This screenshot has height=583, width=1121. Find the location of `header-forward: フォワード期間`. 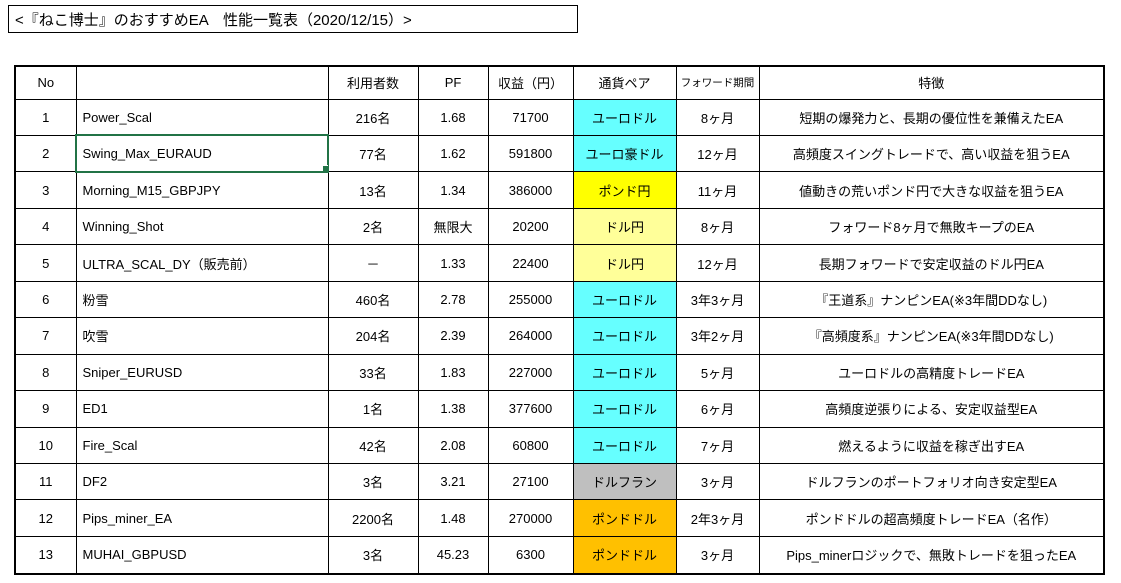

header-forward: フォワード期間 is located at coordinates (717, 82).